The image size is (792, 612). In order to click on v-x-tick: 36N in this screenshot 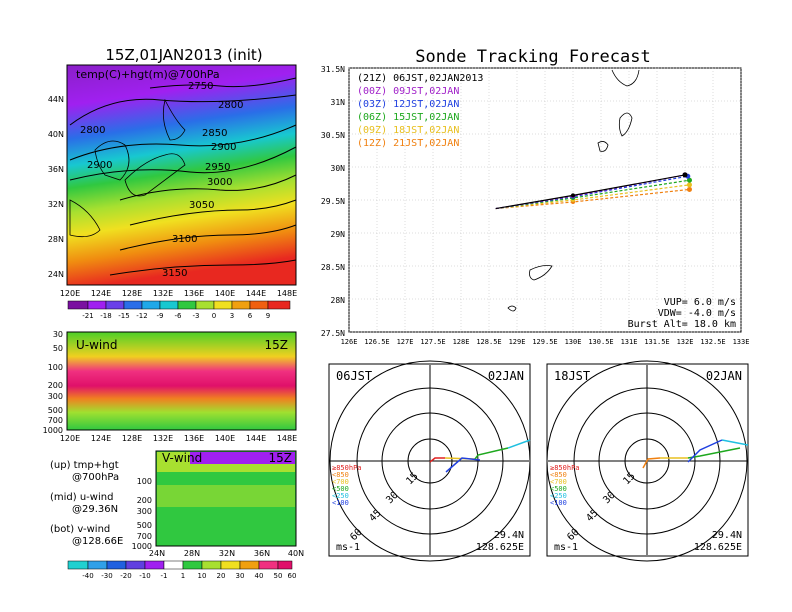, I will do `click(262, 553)`.